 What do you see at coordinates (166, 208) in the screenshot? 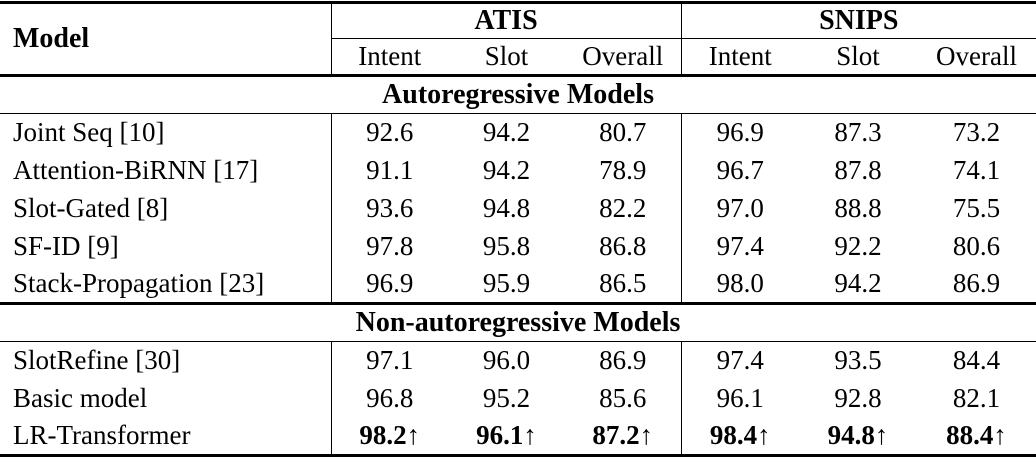
I see `model-name: Slot-Gated [8]` at bounding box center [166, 208].